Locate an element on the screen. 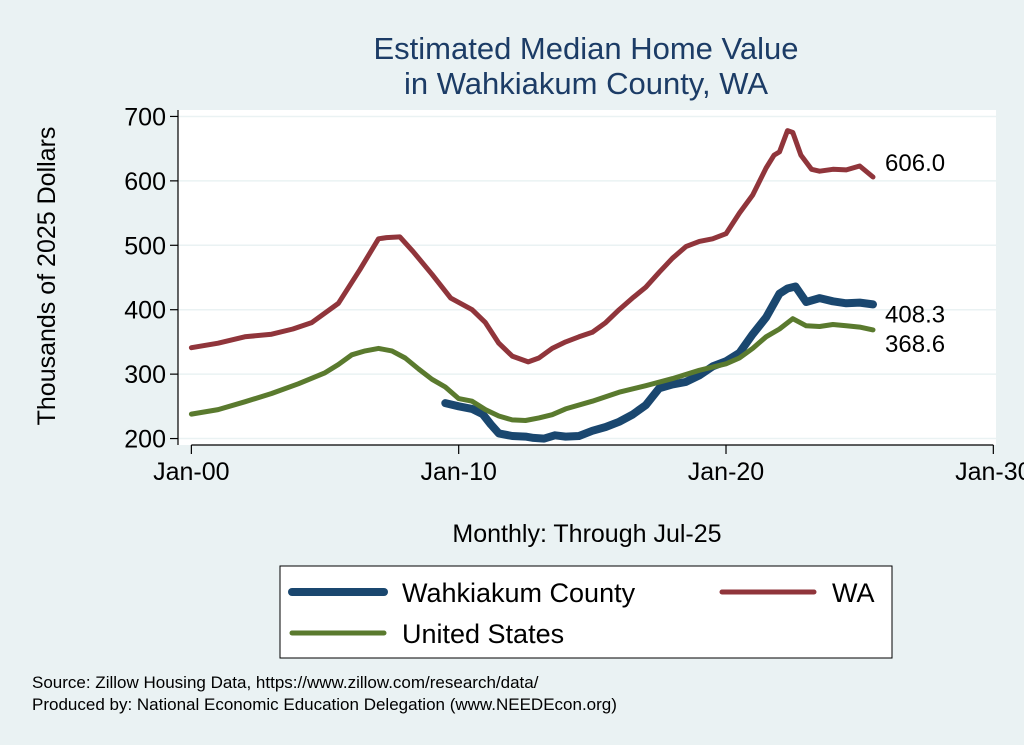  y-tick-label-500: 500 is located at coordinates (145, 246).